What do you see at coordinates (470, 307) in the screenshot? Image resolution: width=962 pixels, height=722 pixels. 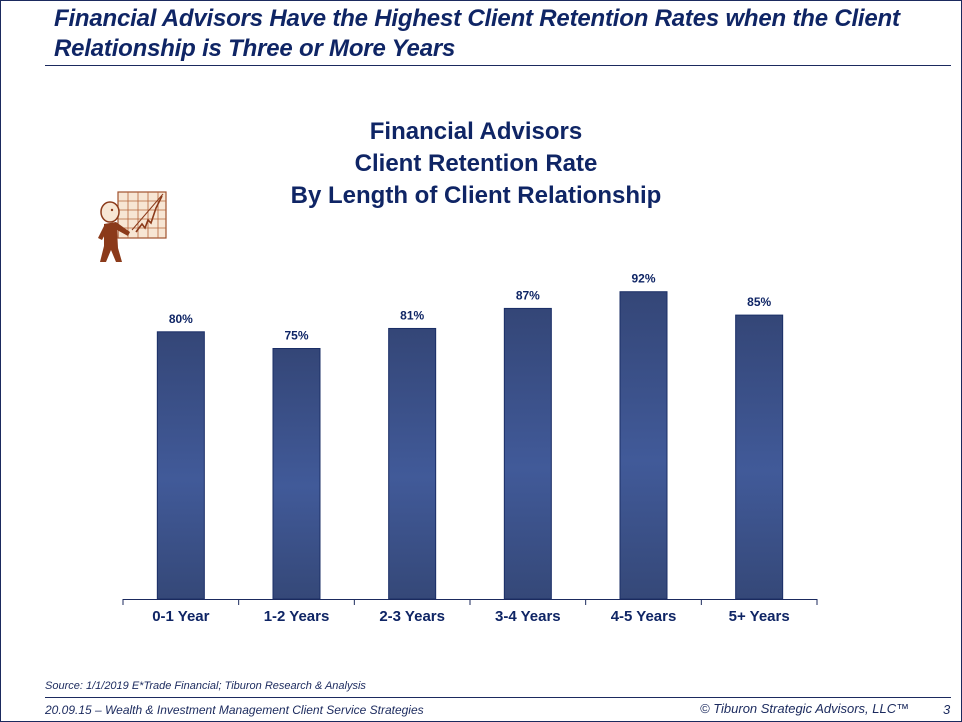 I see `data-labels-group: 80% 75% 81% 87% 92% 85%` at bounding box center [470, 307].